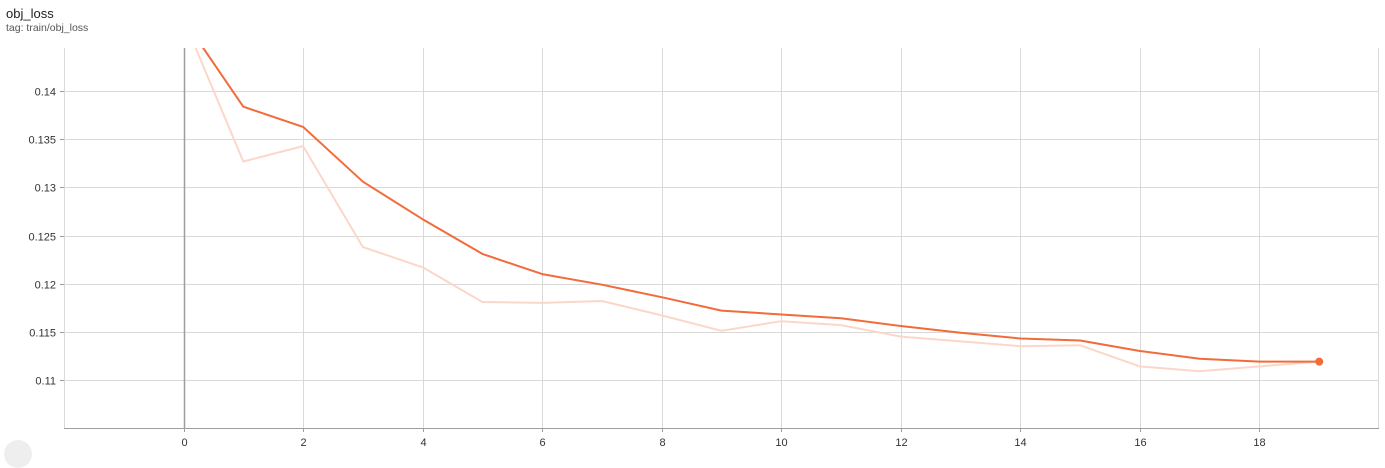  Describe the element at coordinates (42, 238) in the screenshot. I see `y-tick-label: 0.125` at that location.